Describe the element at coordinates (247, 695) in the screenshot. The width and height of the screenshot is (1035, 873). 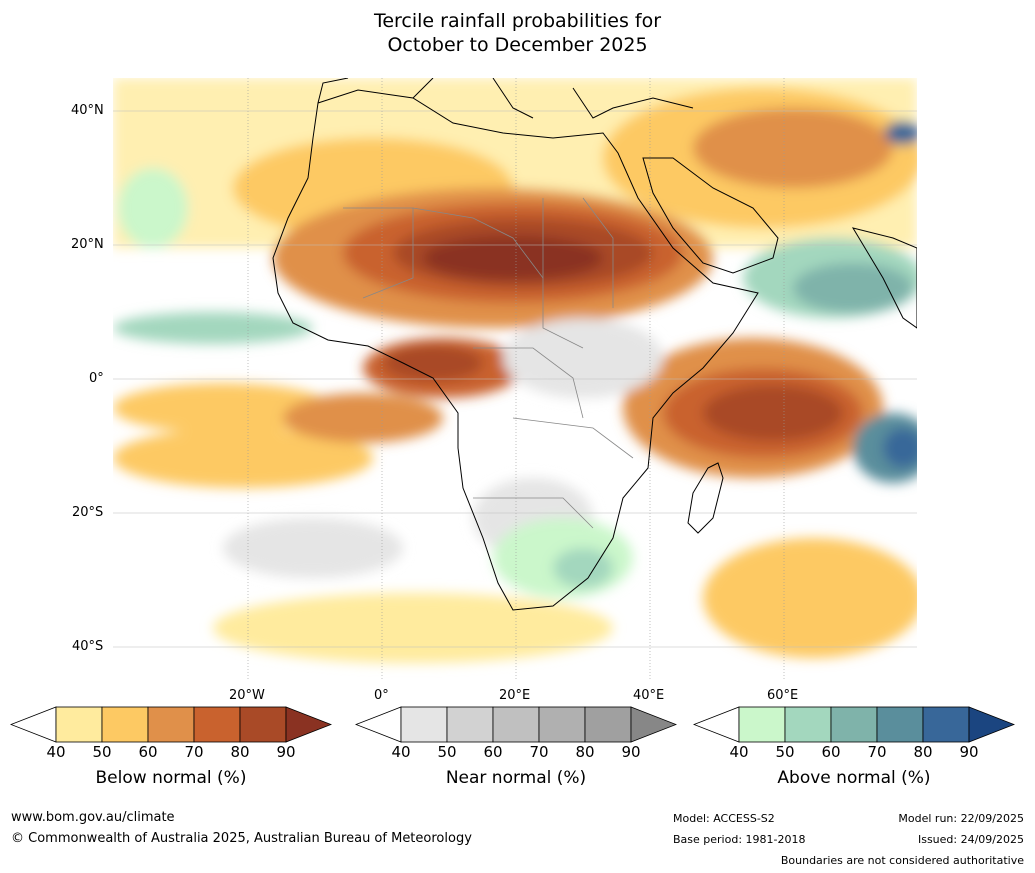
I see `lon-label-20w: 20°W` at that location.